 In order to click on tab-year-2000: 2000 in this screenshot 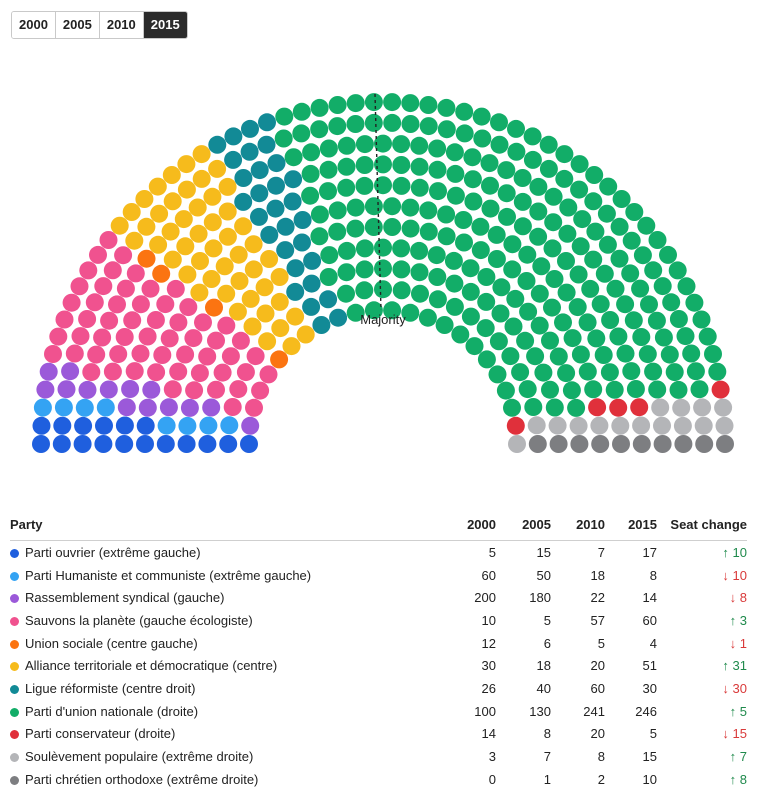, I will do `click(34, 25)`.